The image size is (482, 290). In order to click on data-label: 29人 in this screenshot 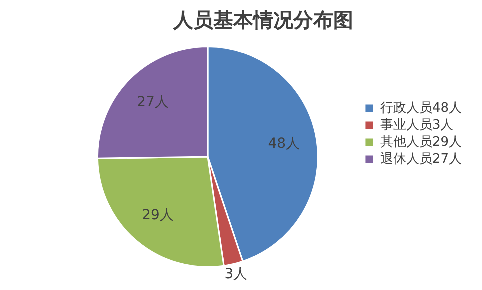, I will do `click(158, 215)`.